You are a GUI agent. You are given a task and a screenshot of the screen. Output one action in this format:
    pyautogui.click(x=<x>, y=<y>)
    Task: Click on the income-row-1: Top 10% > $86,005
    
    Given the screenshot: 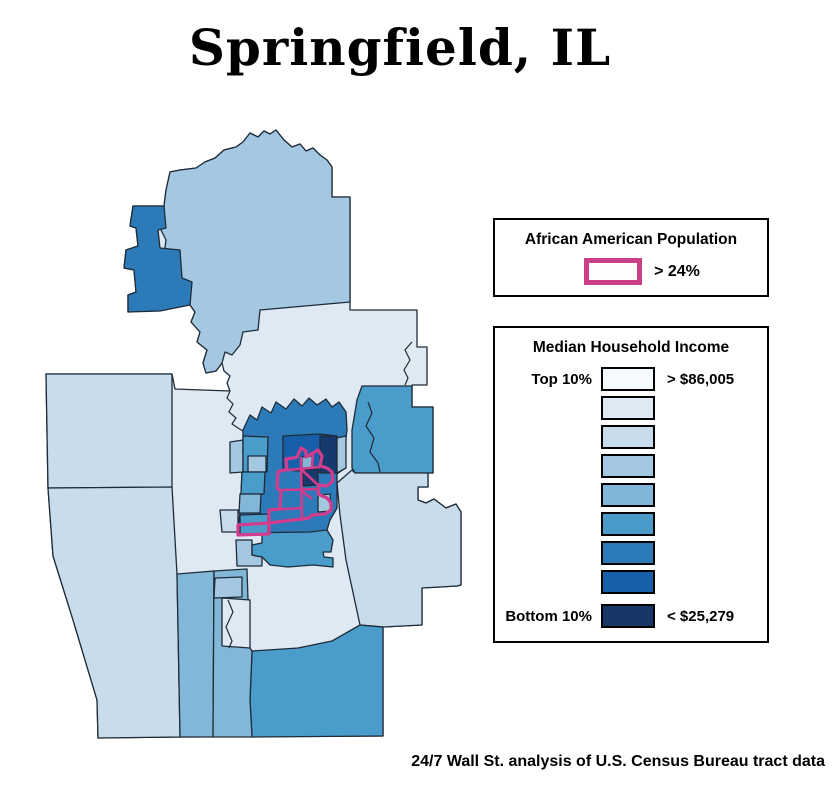 What is the action you would take?
    pyautogui.click(x=631, y=379)
    